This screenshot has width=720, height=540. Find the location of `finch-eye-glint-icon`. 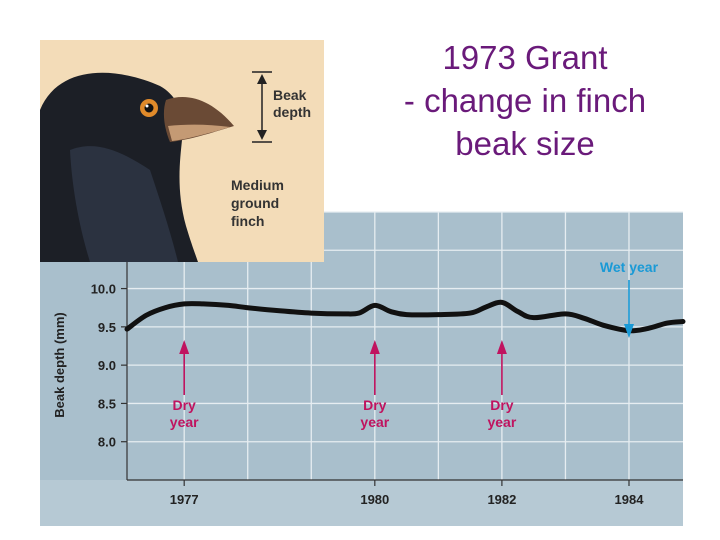

finch-eye-glint-icon is located at coordinates (147, 106).